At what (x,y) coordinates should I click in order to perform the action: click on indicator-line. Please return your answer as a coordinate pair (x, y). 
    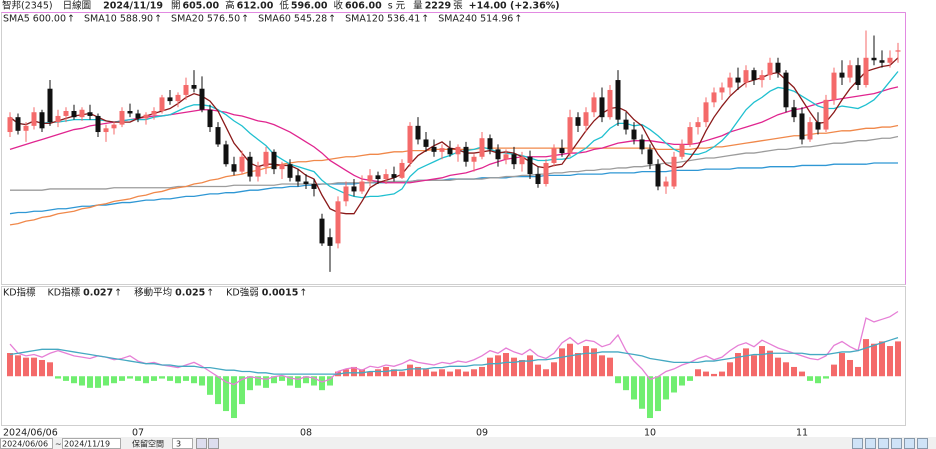
    Looking at the image, I should click on (454, 355).